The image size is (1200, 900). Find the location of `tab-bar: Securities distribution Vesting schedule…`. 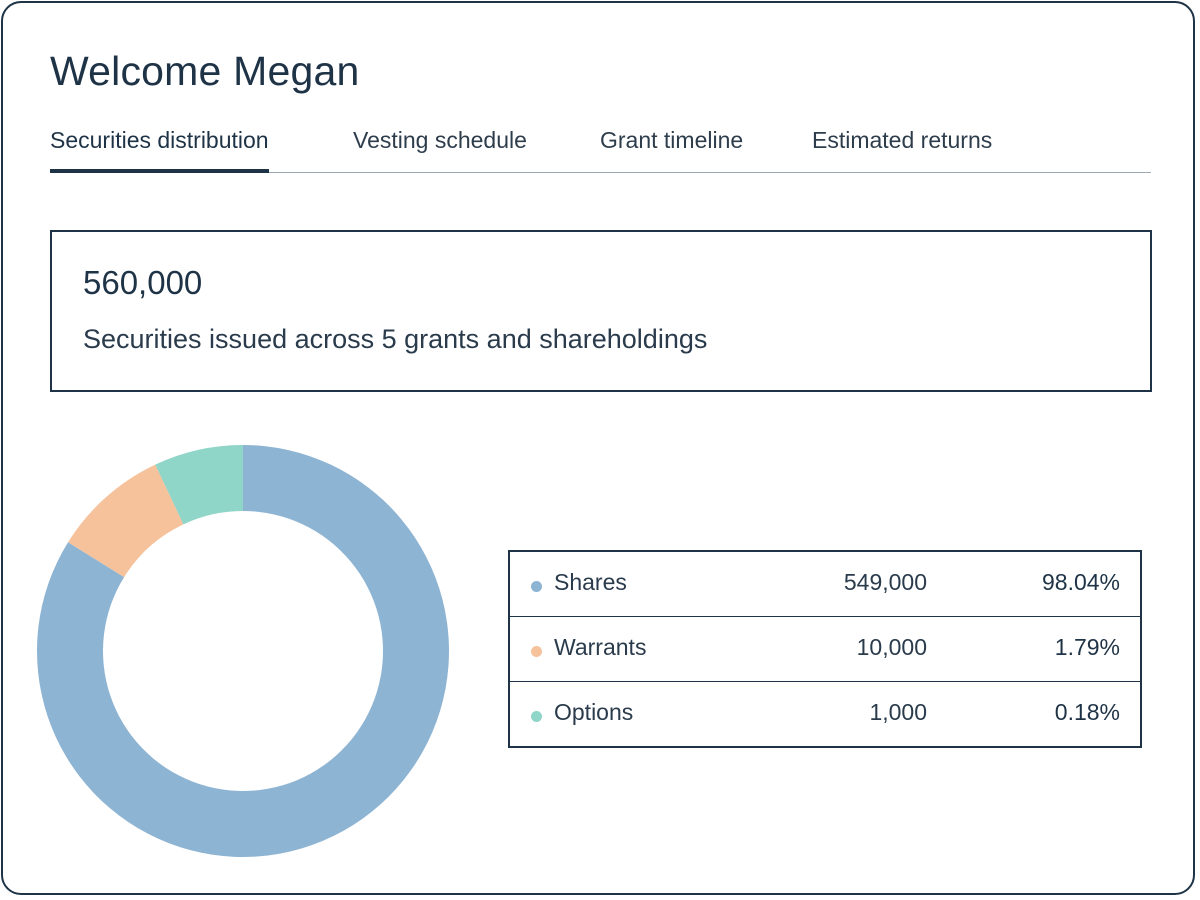

tab-bar: Securities distribution Vesting schedule… is located at coordinates (600, 148).